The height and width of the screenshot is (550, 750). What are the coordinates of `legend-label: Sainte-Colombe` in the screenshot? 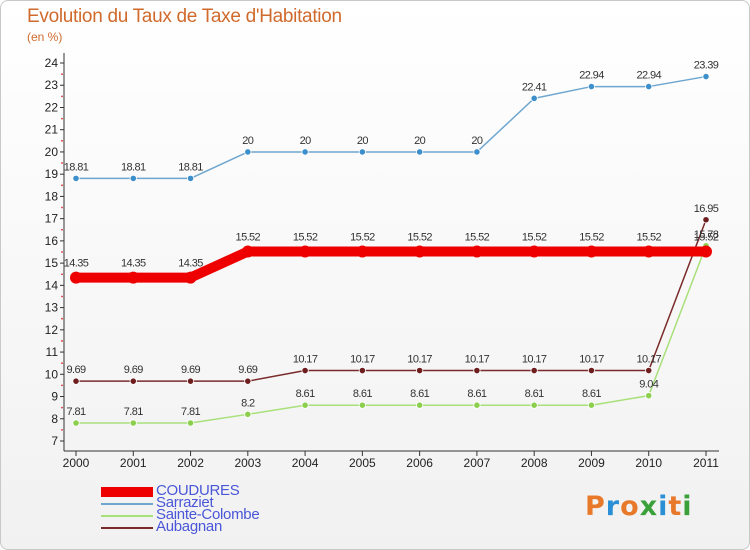 It's located at (208, 514).